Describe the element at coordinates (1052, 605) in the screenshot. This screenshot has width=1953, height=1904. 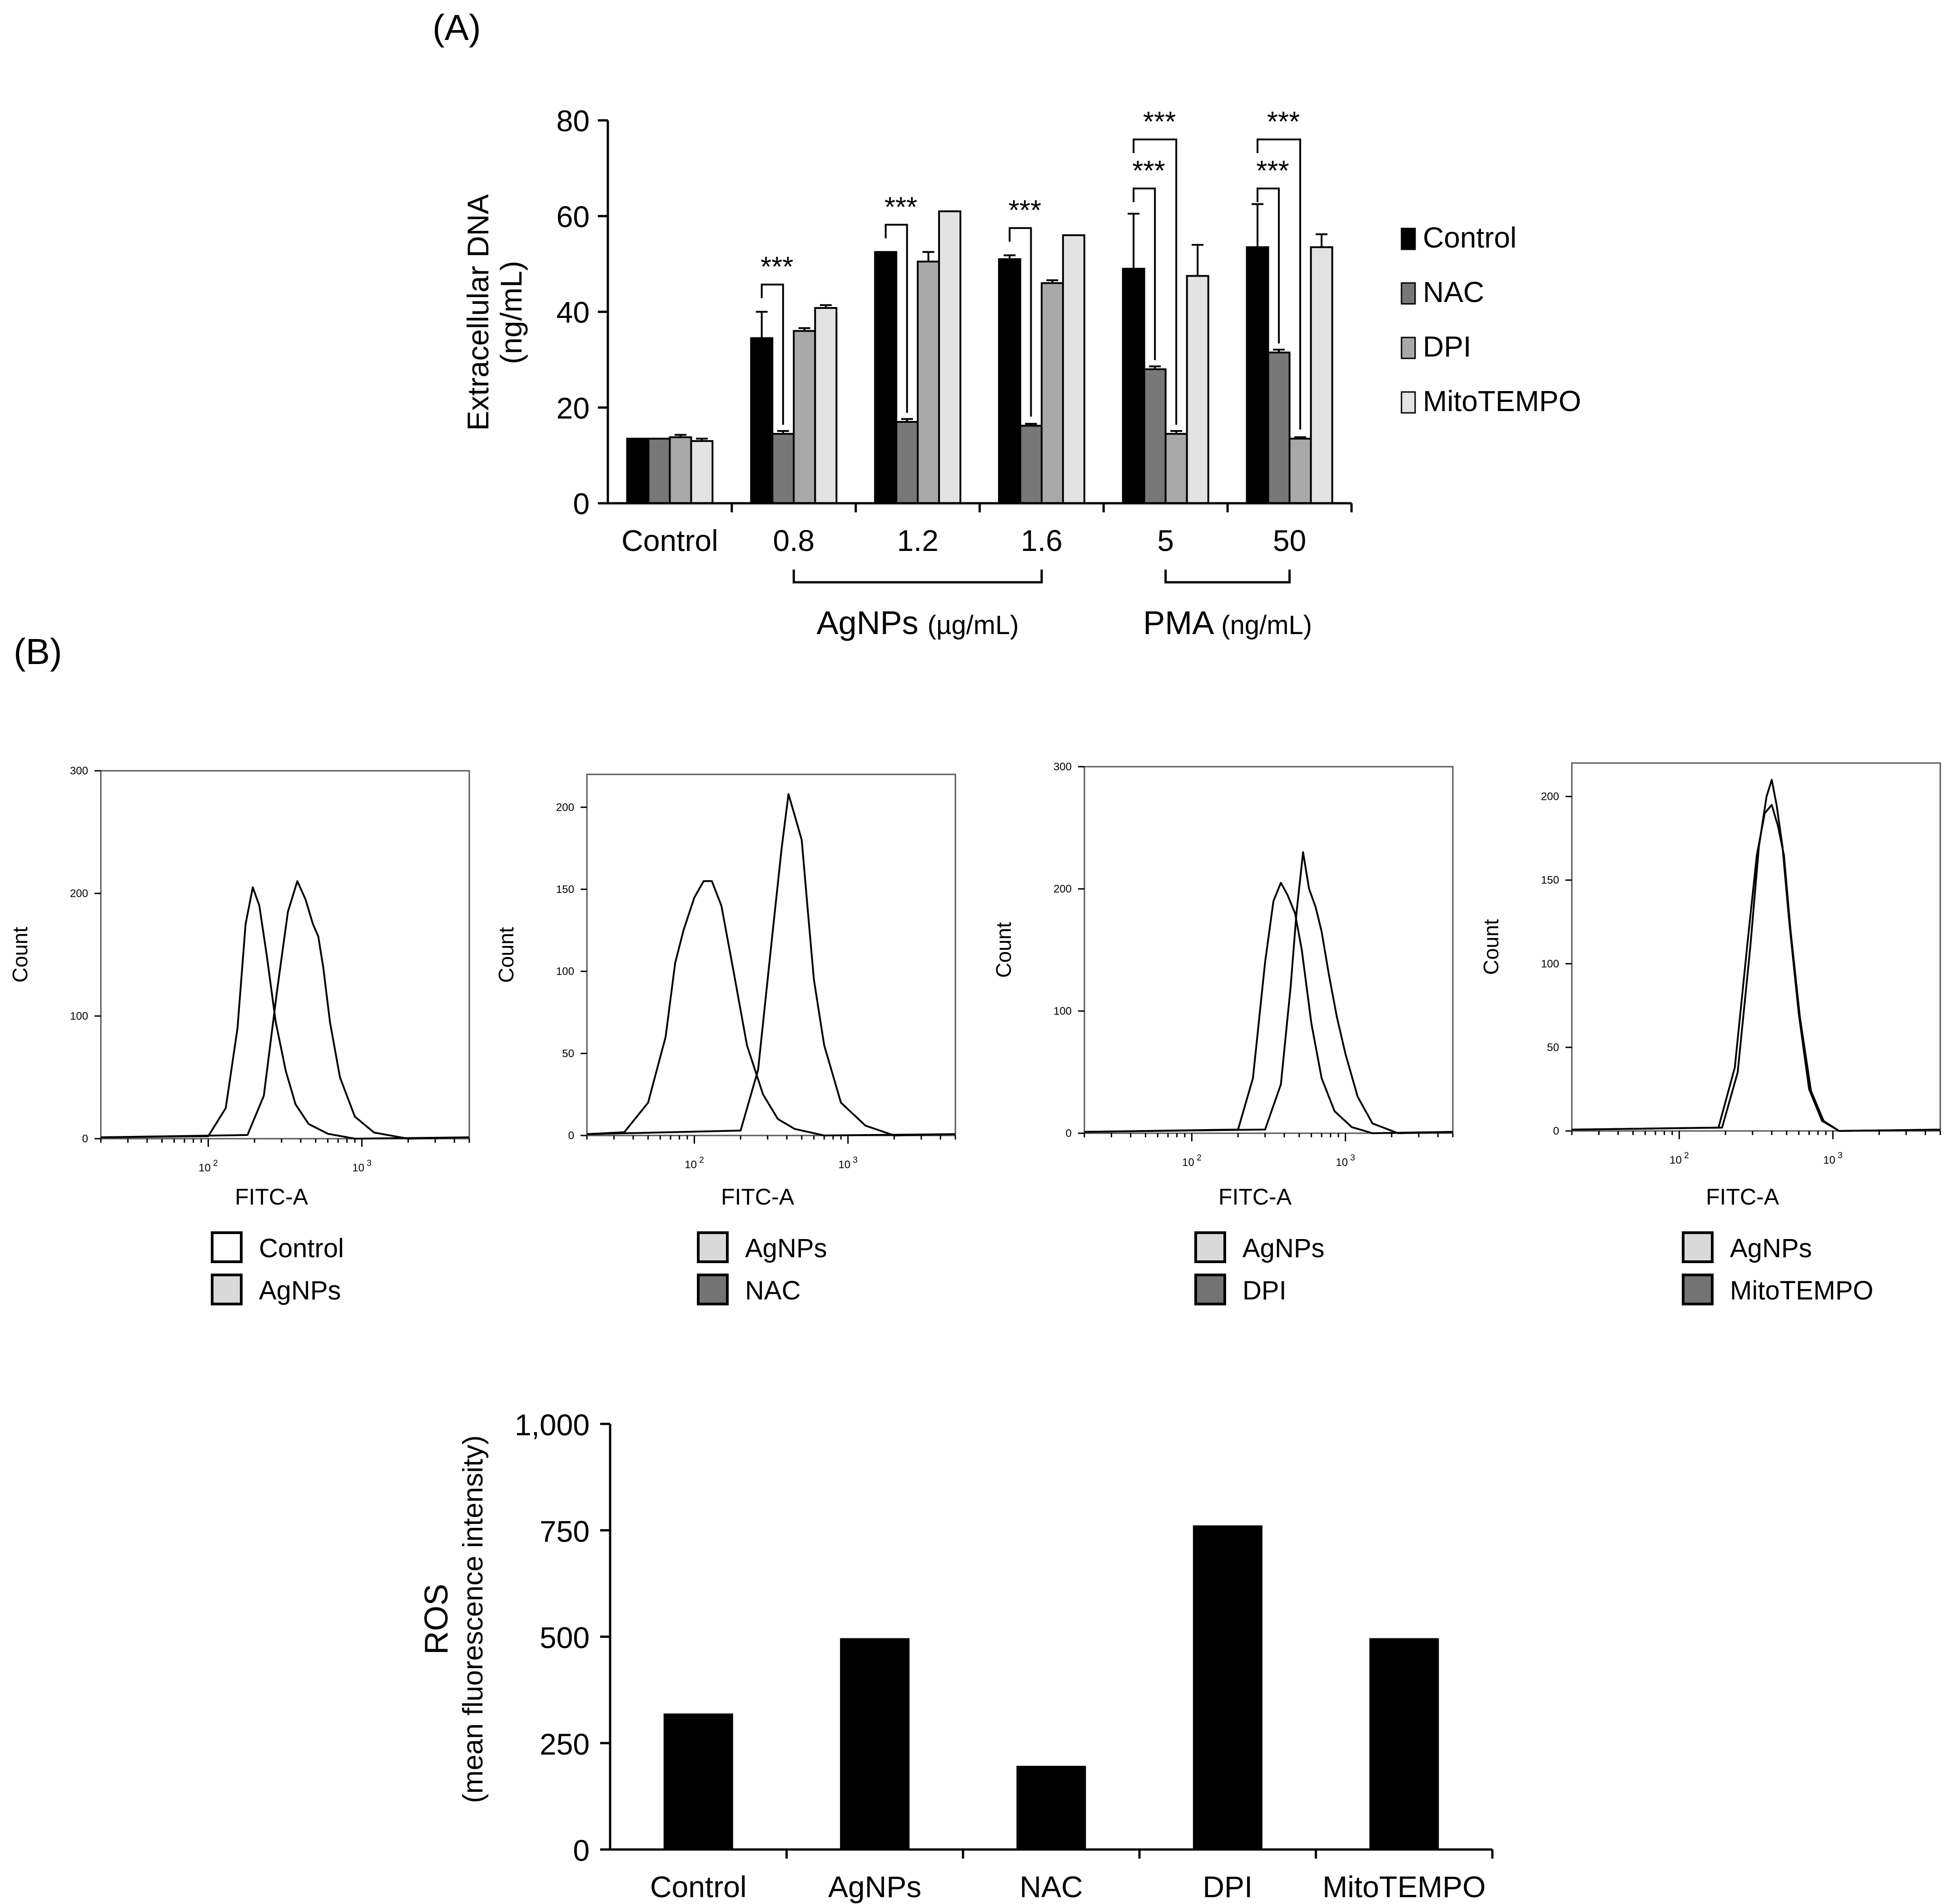
I see `category-groups: AgNPs (µg/mL) PMA (ng/mL)` at that location.